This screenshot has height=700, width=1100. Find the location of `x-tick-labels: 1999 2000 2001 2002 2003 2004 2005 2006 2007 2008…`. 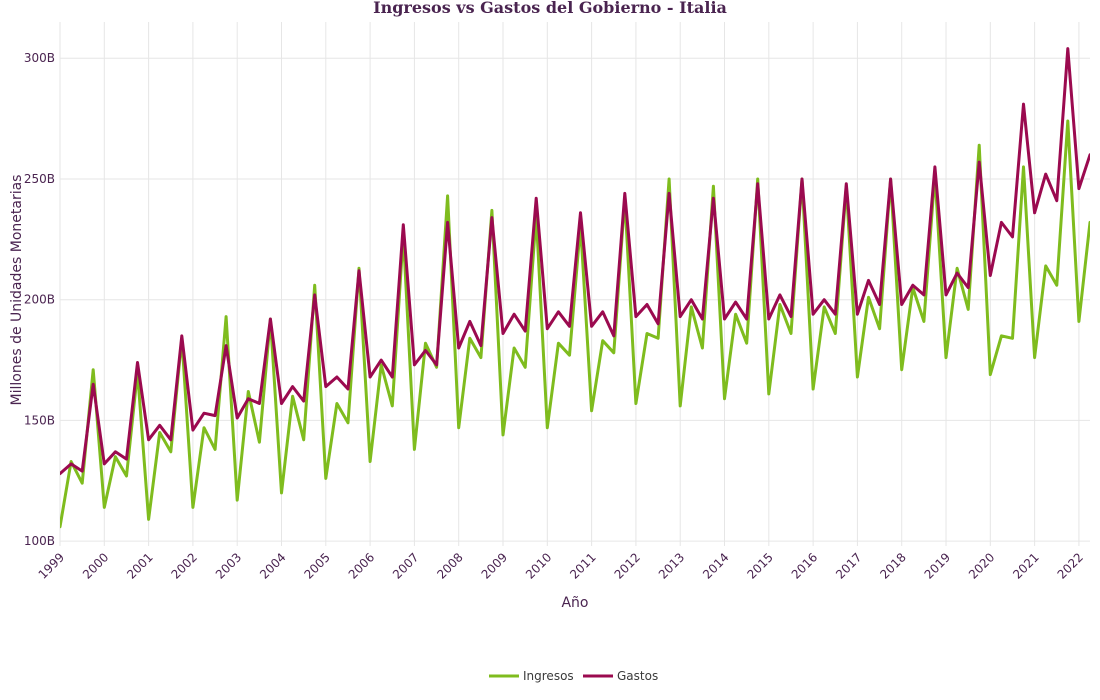

x-tick-labels: 1999 2000 2001 2002 2003 2004 2005 2006 2007 2008… is located at coordinates (561, 565).